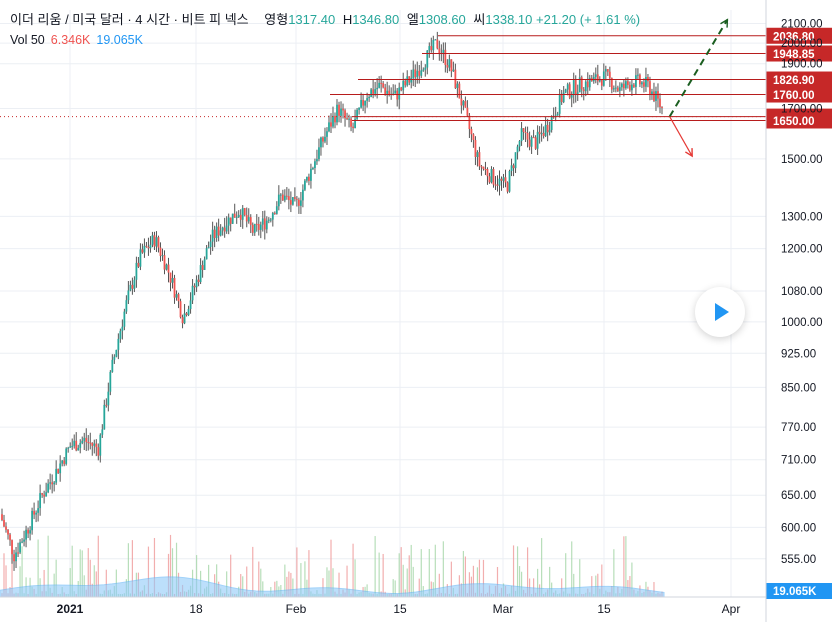 The height and width of the screenshot is (622, 832). Describe the element at coordinates (798, 461) in the screenshot. I see `y-tick-label: 710.00` at that location.